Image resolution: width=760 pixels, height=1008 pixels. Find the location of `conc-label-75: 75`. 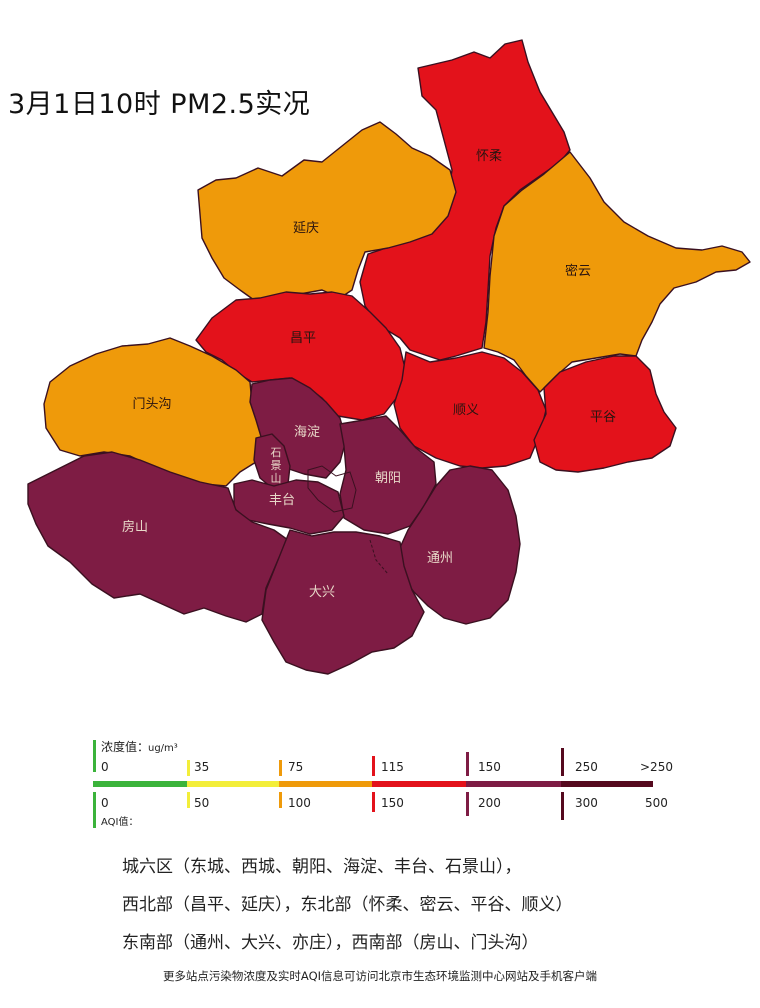

conc-label-75: 75 is located at coordinates (295, 767).